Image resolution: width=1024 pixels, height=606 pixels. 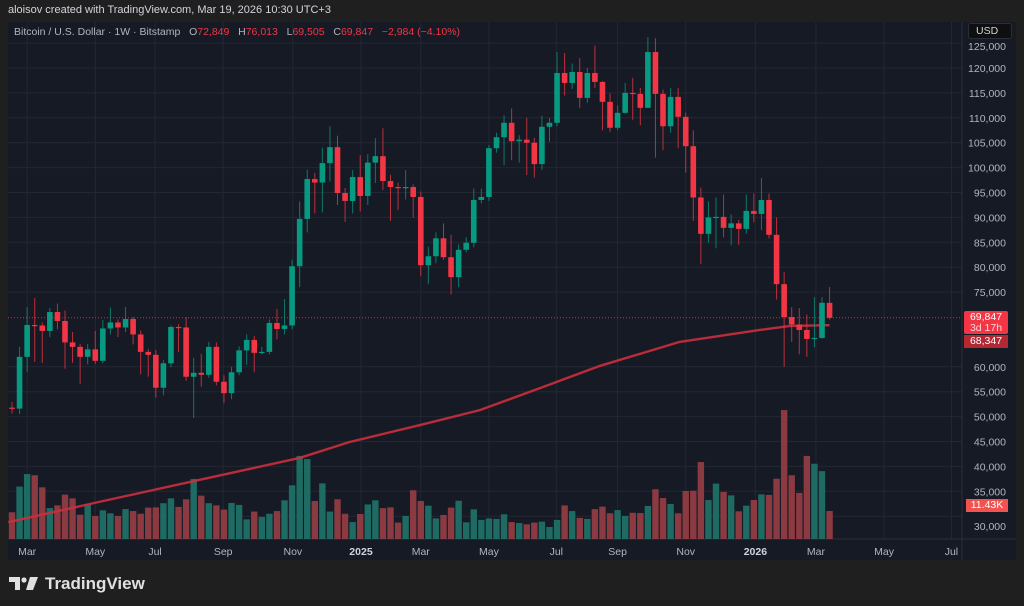 I want to click on symbol-description: Bitcoin / U.S. Dollar · 1W · Bitstamp, so click(x=97, y=32).